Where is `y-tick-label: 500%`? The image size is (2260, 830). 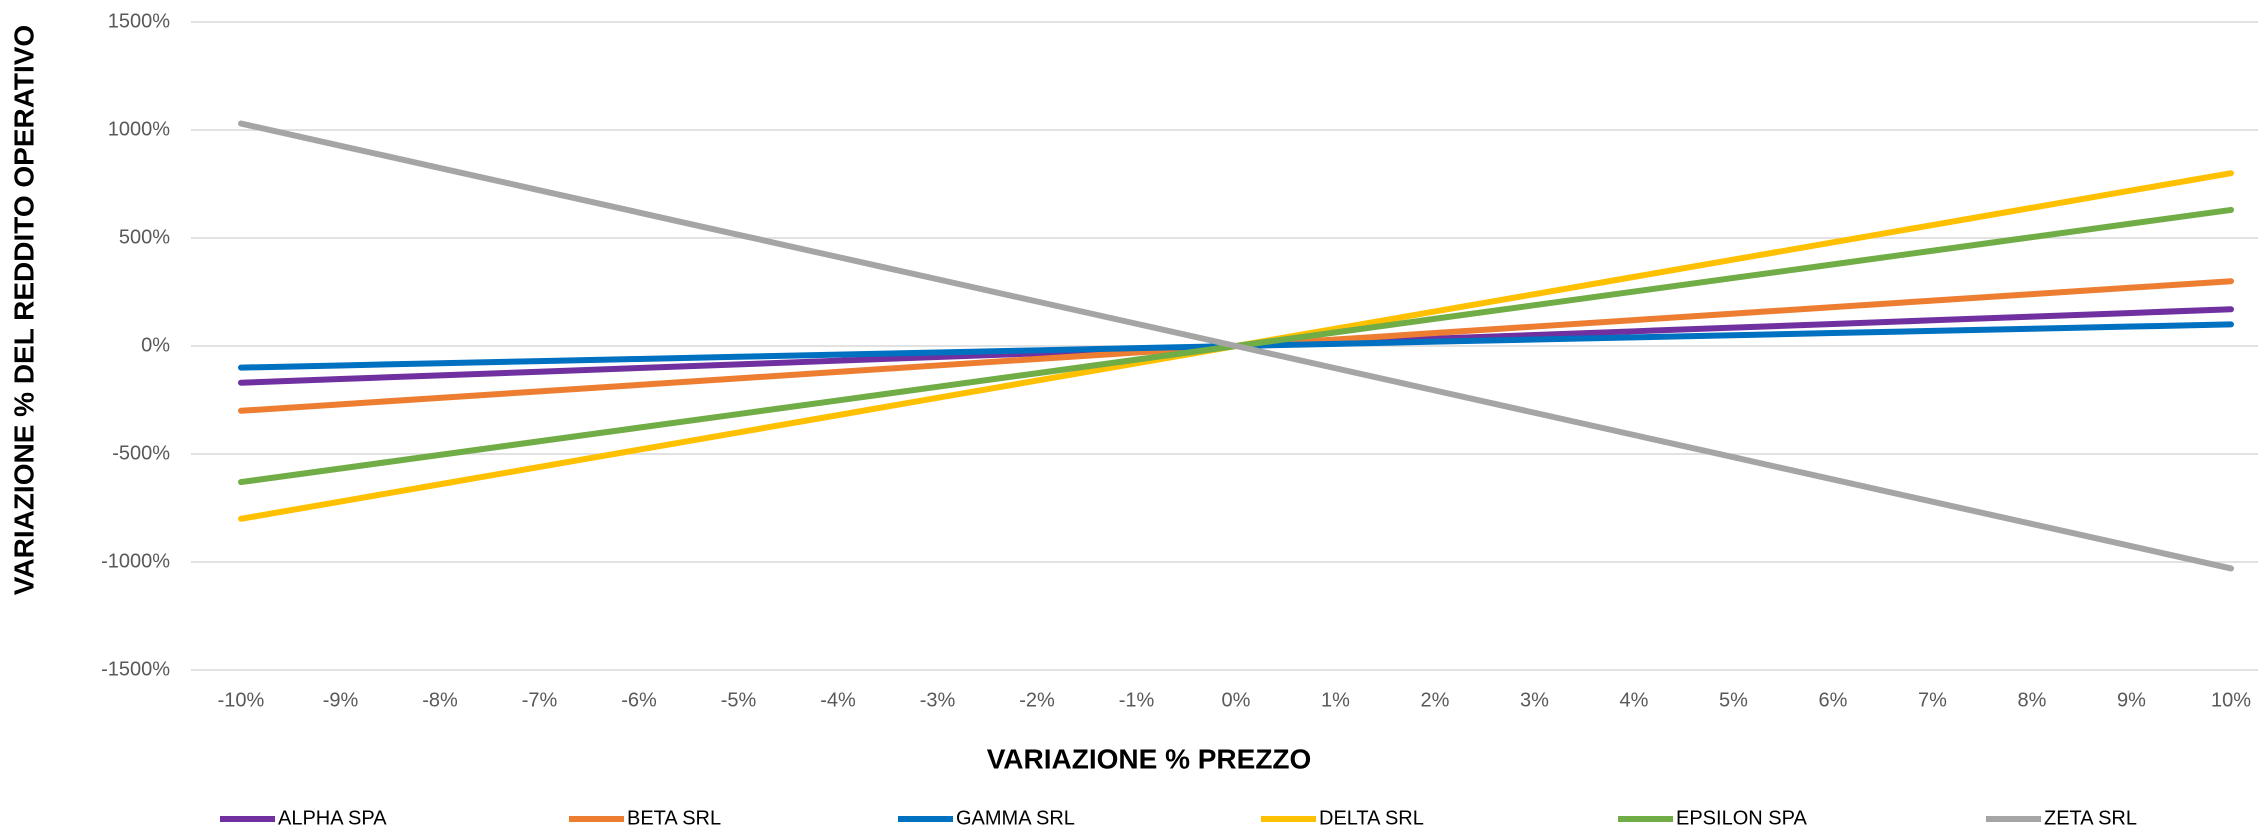
y-tick-label: 500% is located at coordinates (144, 237).